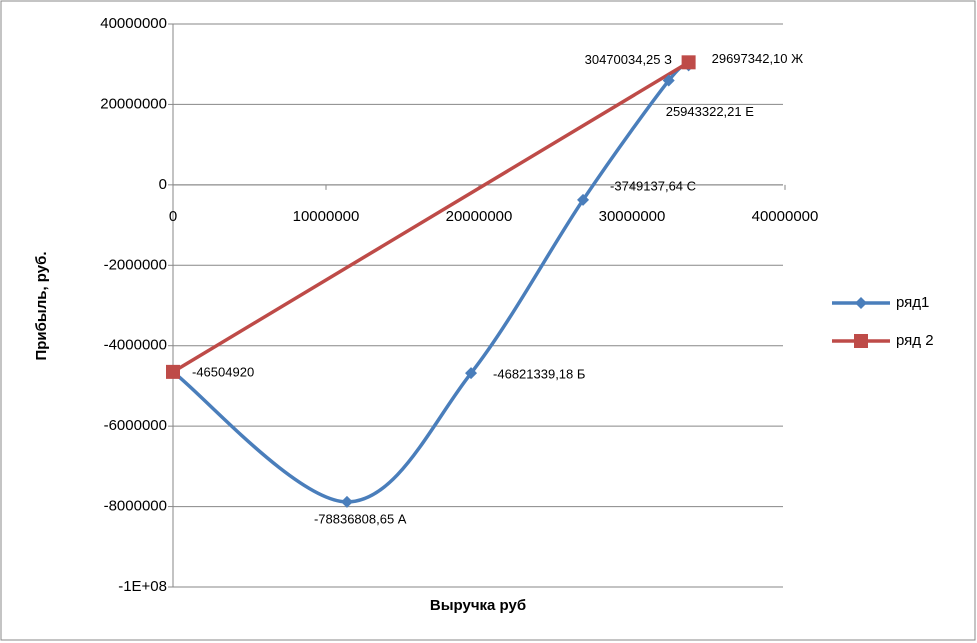 The image size is (977, 643). I want to click on data-label: 30470034,25 З, so click(629, 59).